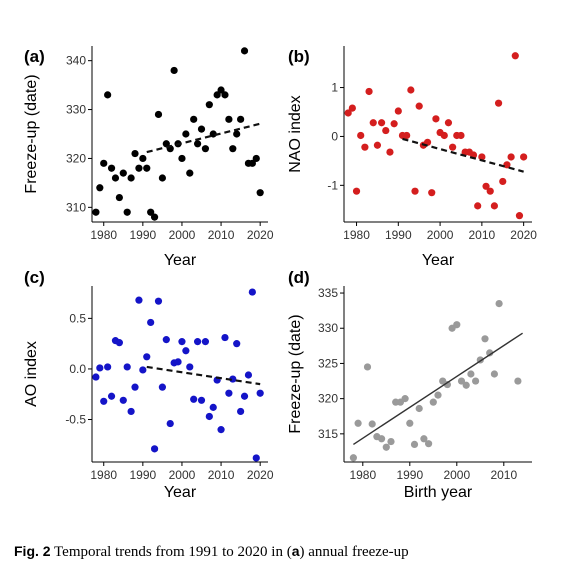 This screenshot has height=566, width=563. Describe the element at coordinates (77, 318) in the screenshot. I see `y-tick-label: 0.5` at that location.